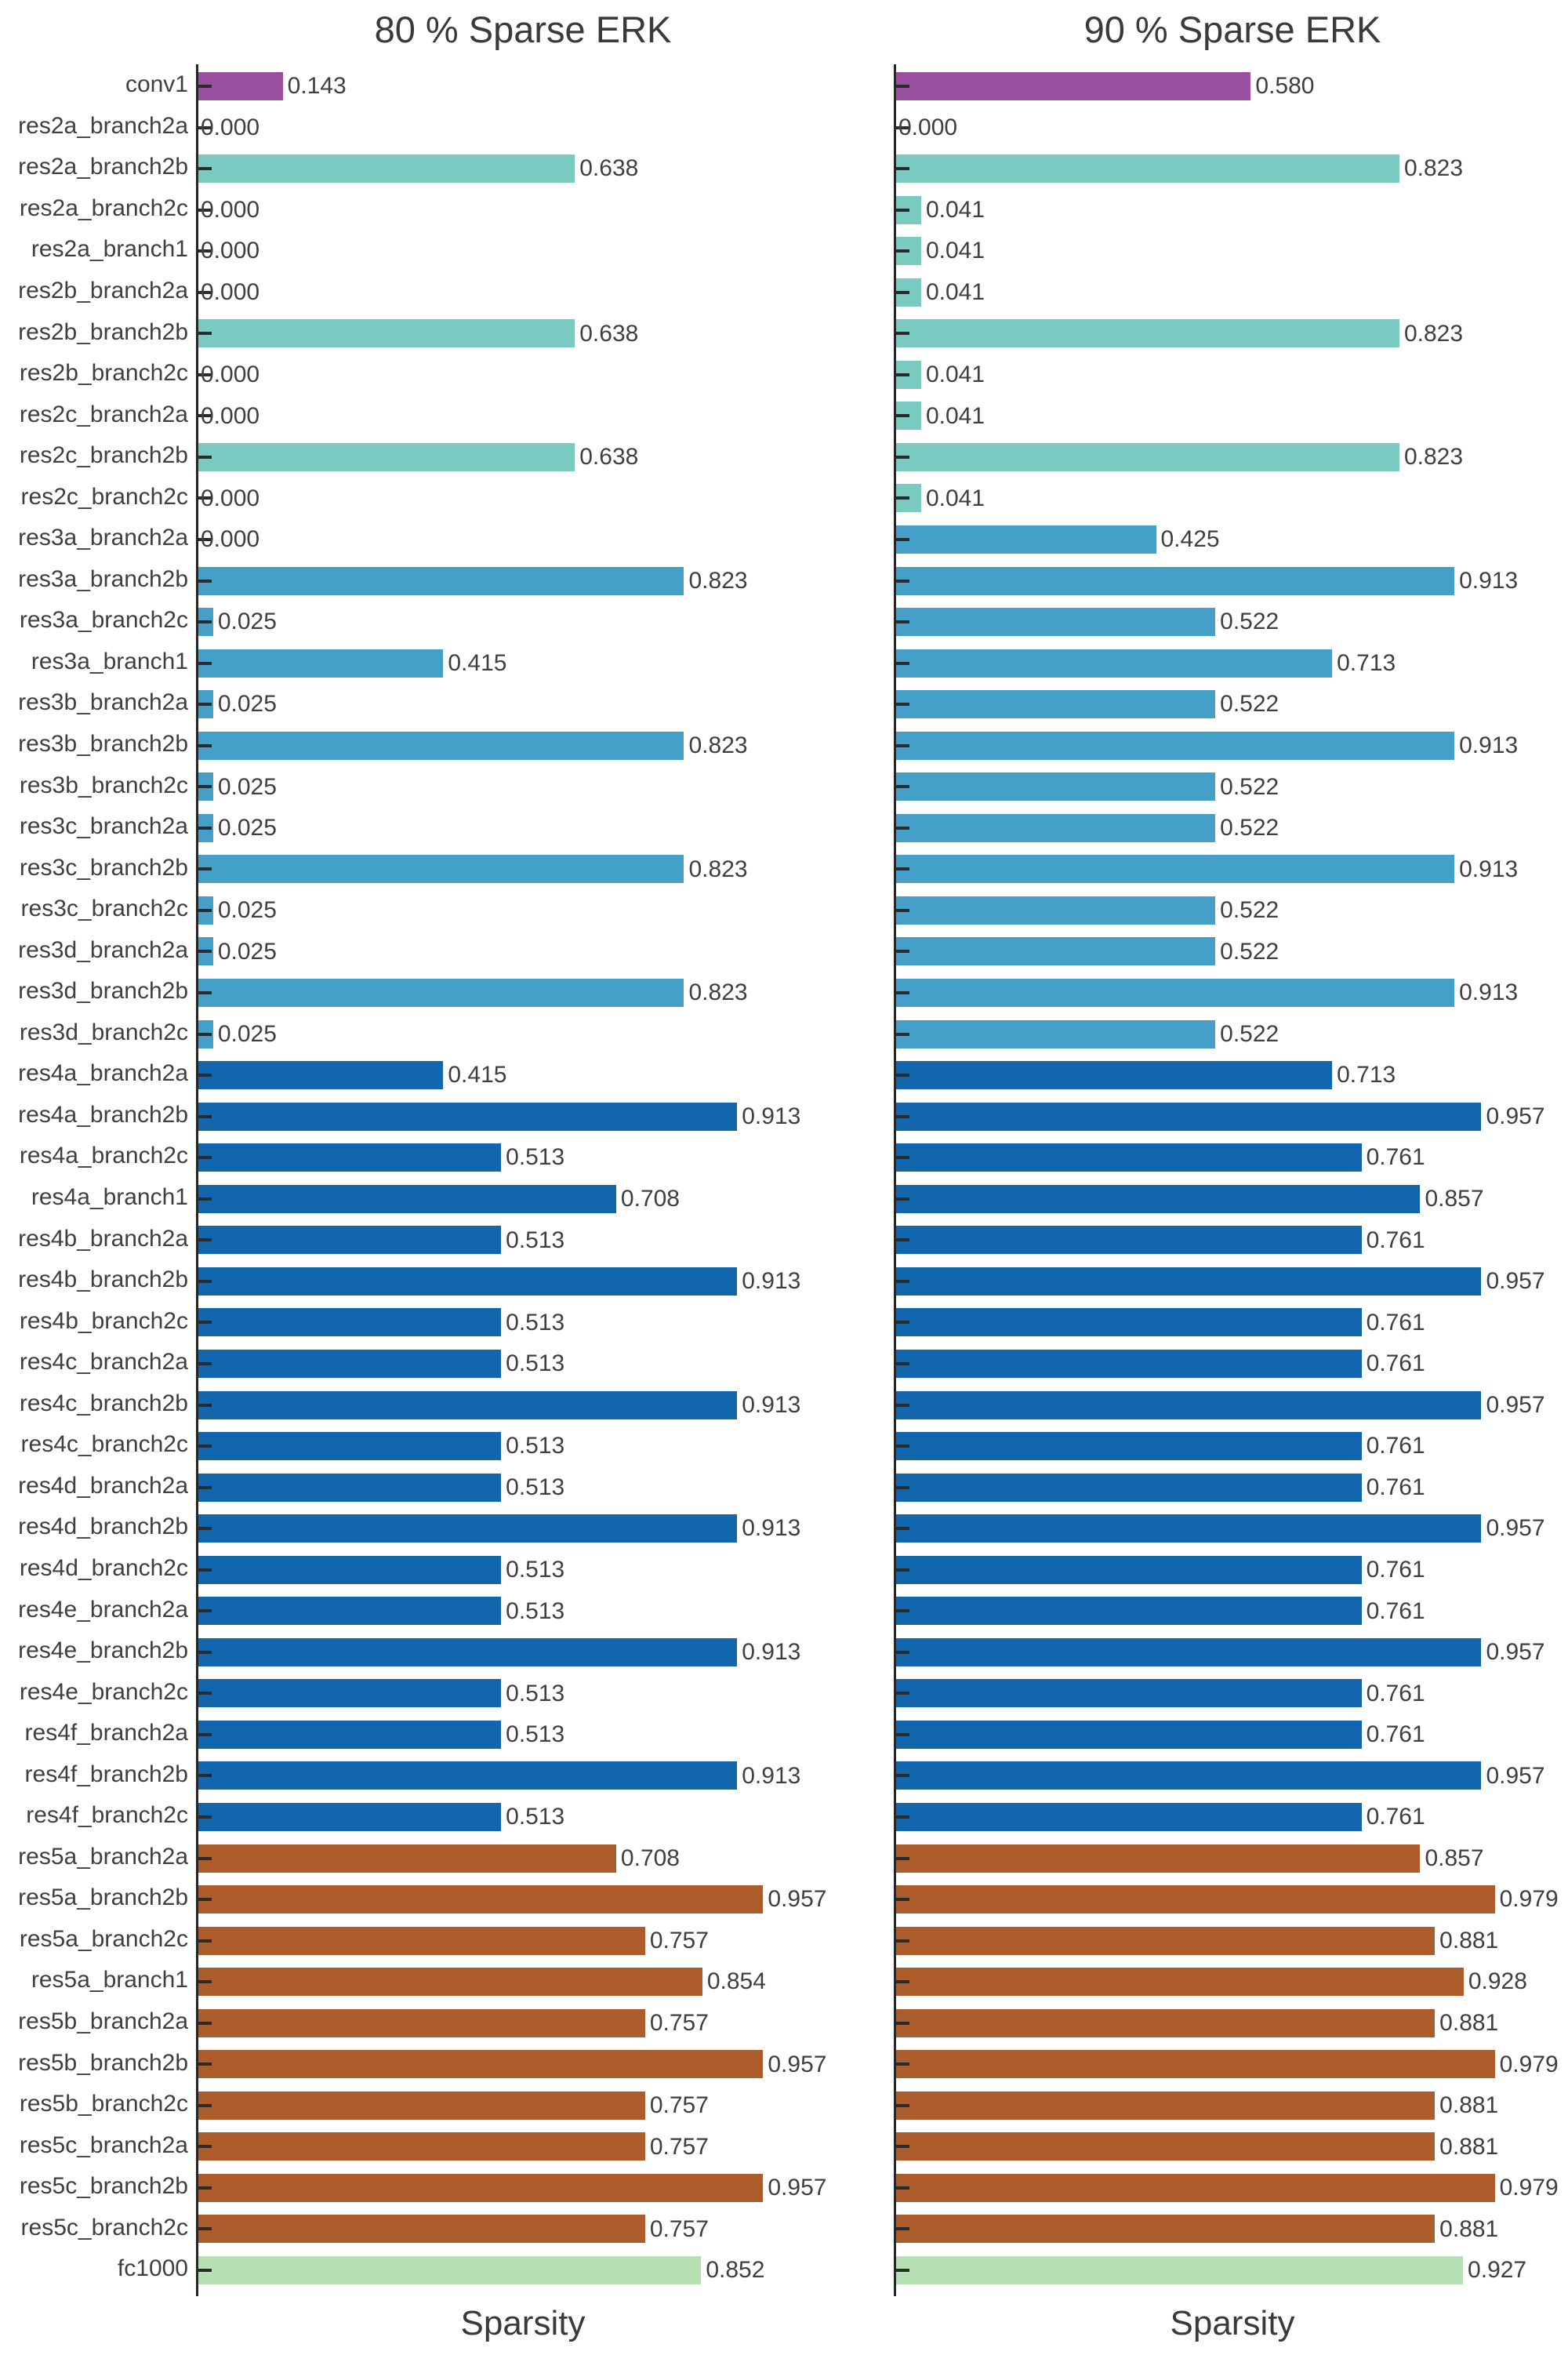  Describe the element at coordinates (1129, 1693) in the screenshot. I see `bar-res4e_branch2c` at that location.